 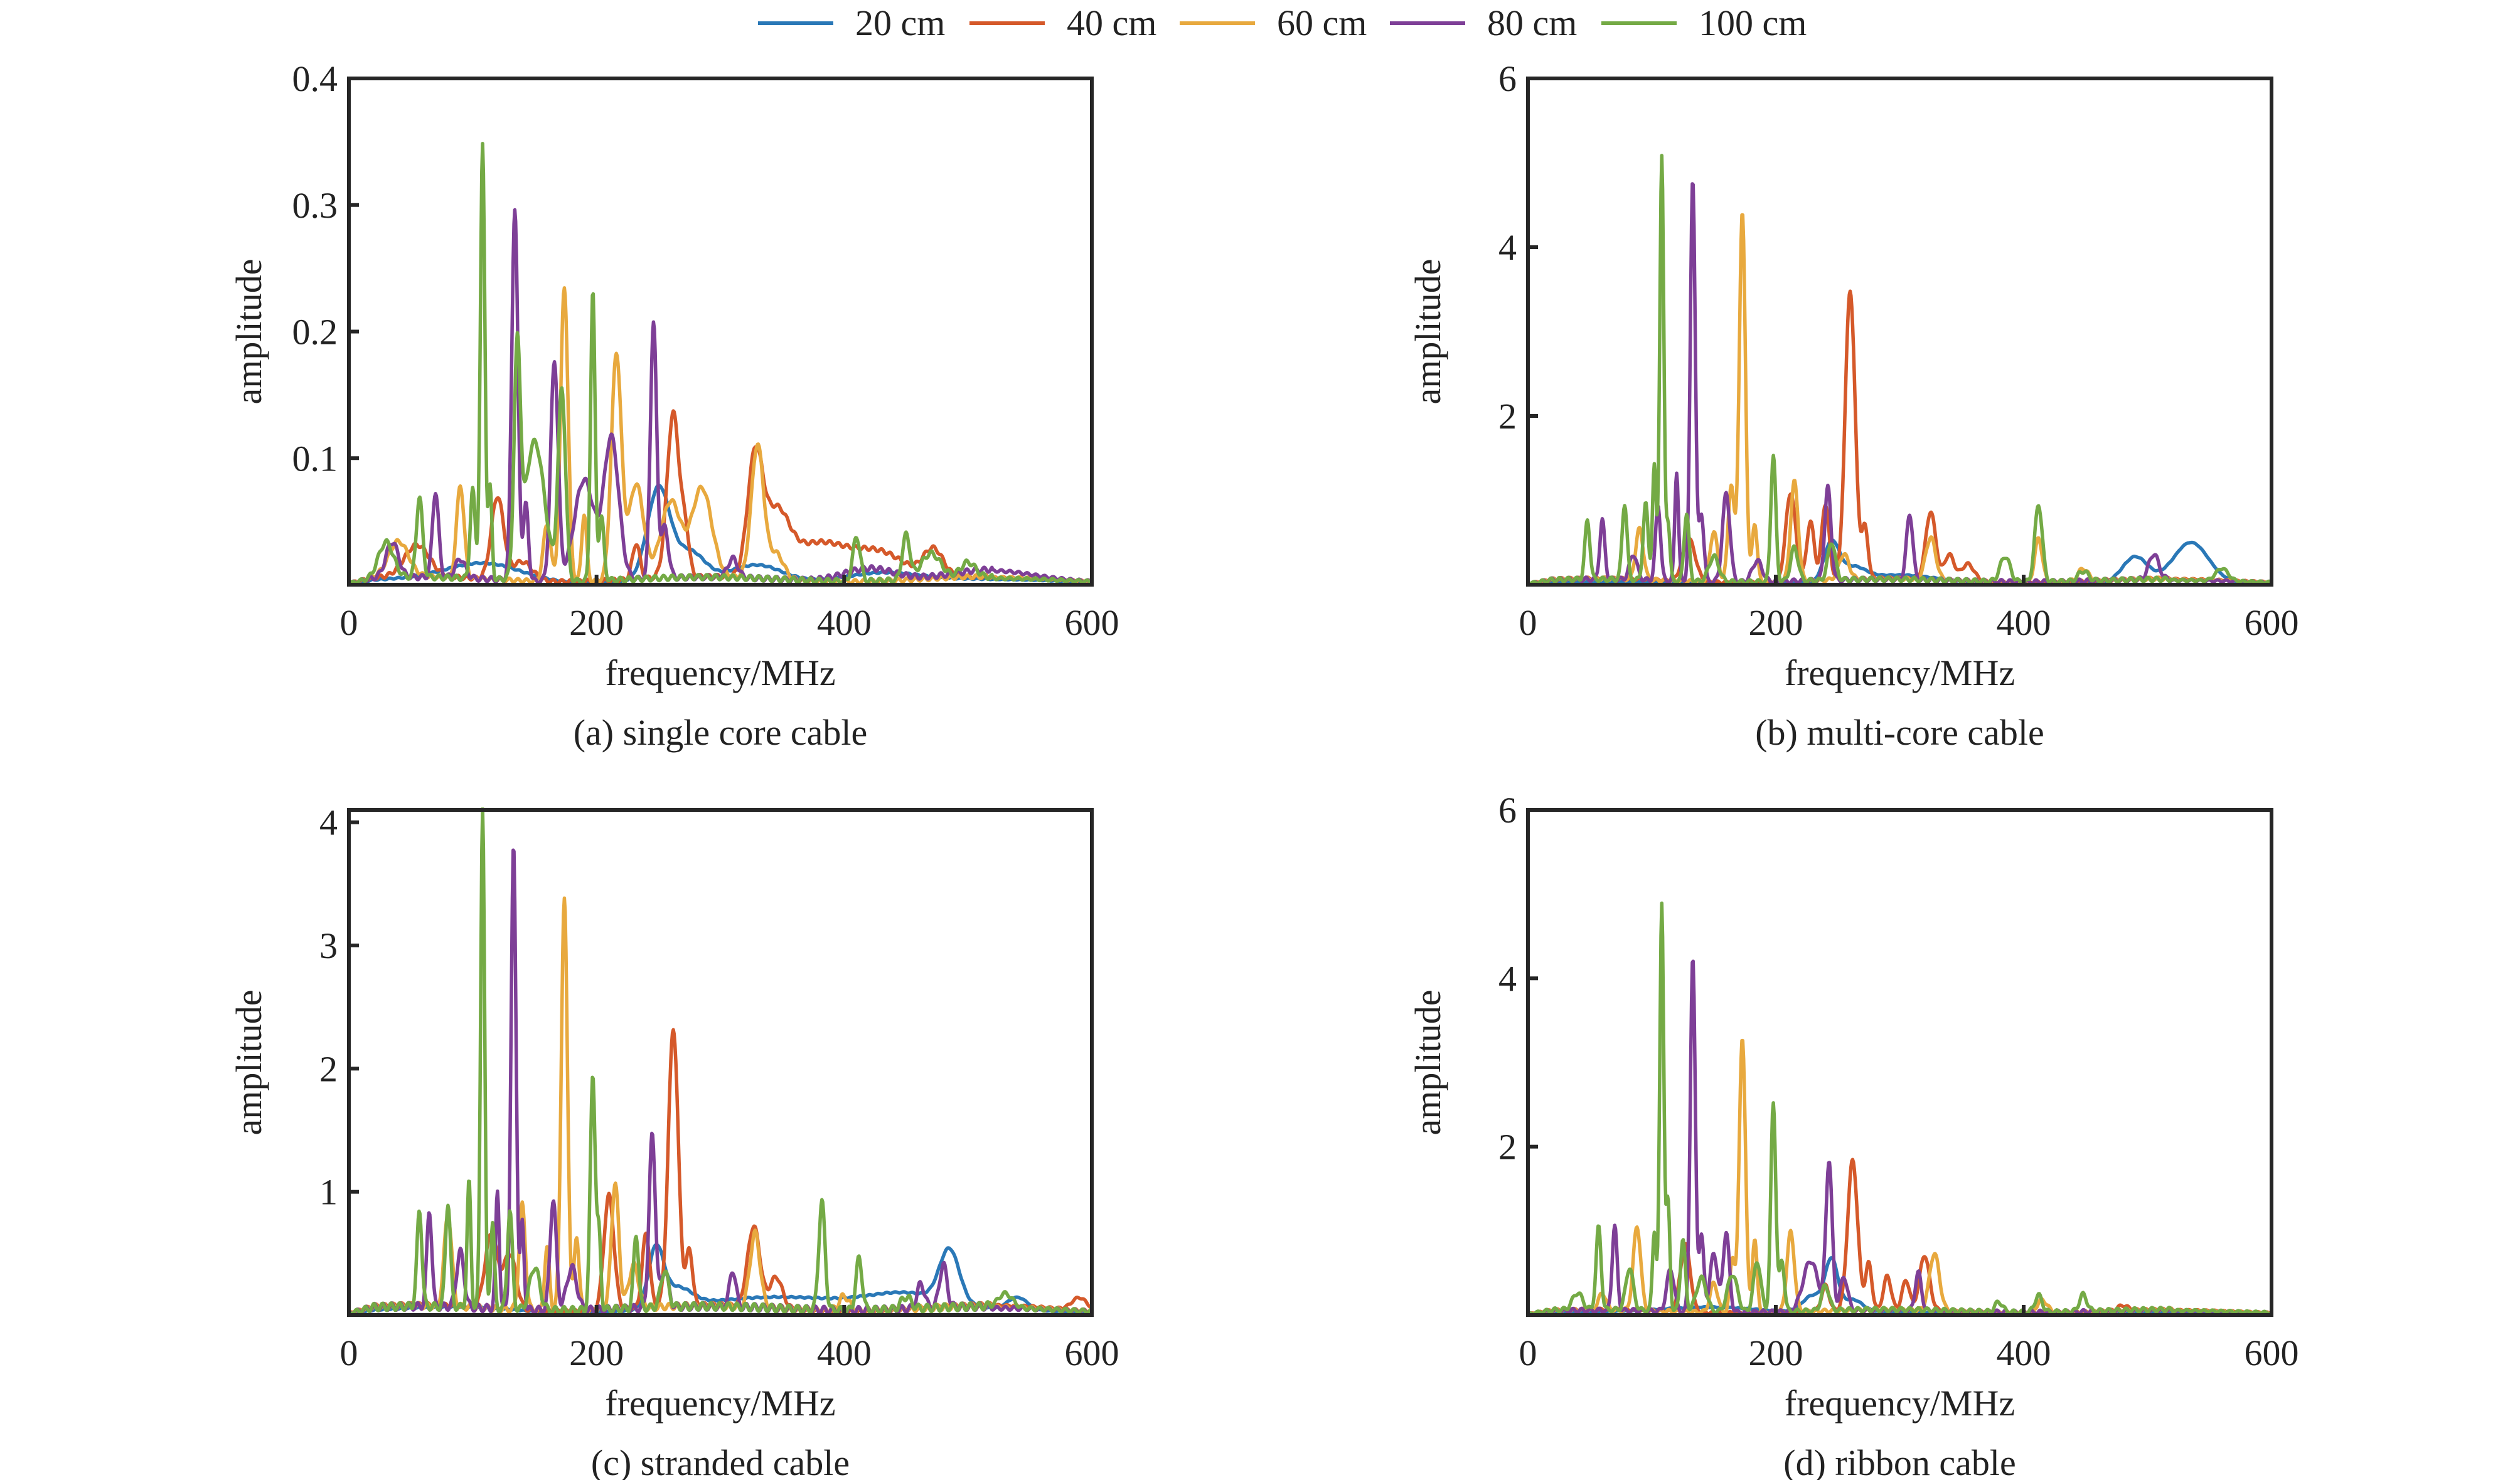 What do you see at coordinates (315, 78) in the screenshot?
I see `y-tick-label: 0.4` at bounding box center [315, 78].